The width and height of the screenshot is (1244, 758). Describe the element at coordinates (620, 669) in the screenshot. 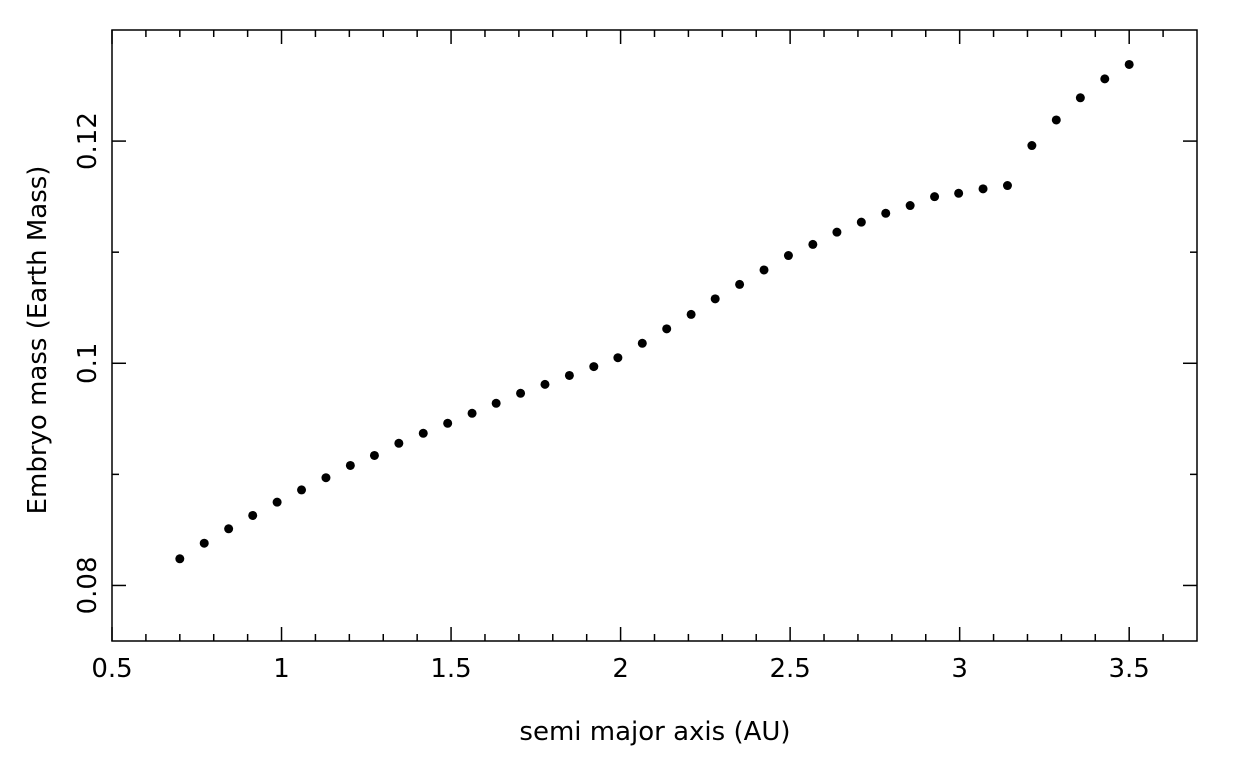

I see `x-tick-label: 2` at that location.